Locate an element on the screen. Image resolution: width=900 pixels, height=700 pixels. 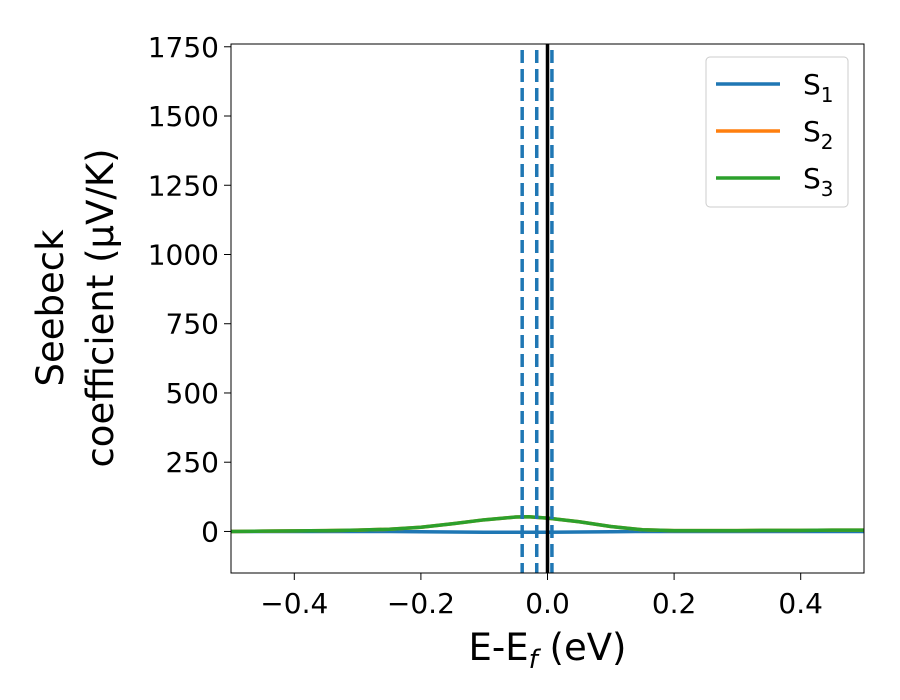
y-tick-label: 500 is located at coordinates (192, 393).